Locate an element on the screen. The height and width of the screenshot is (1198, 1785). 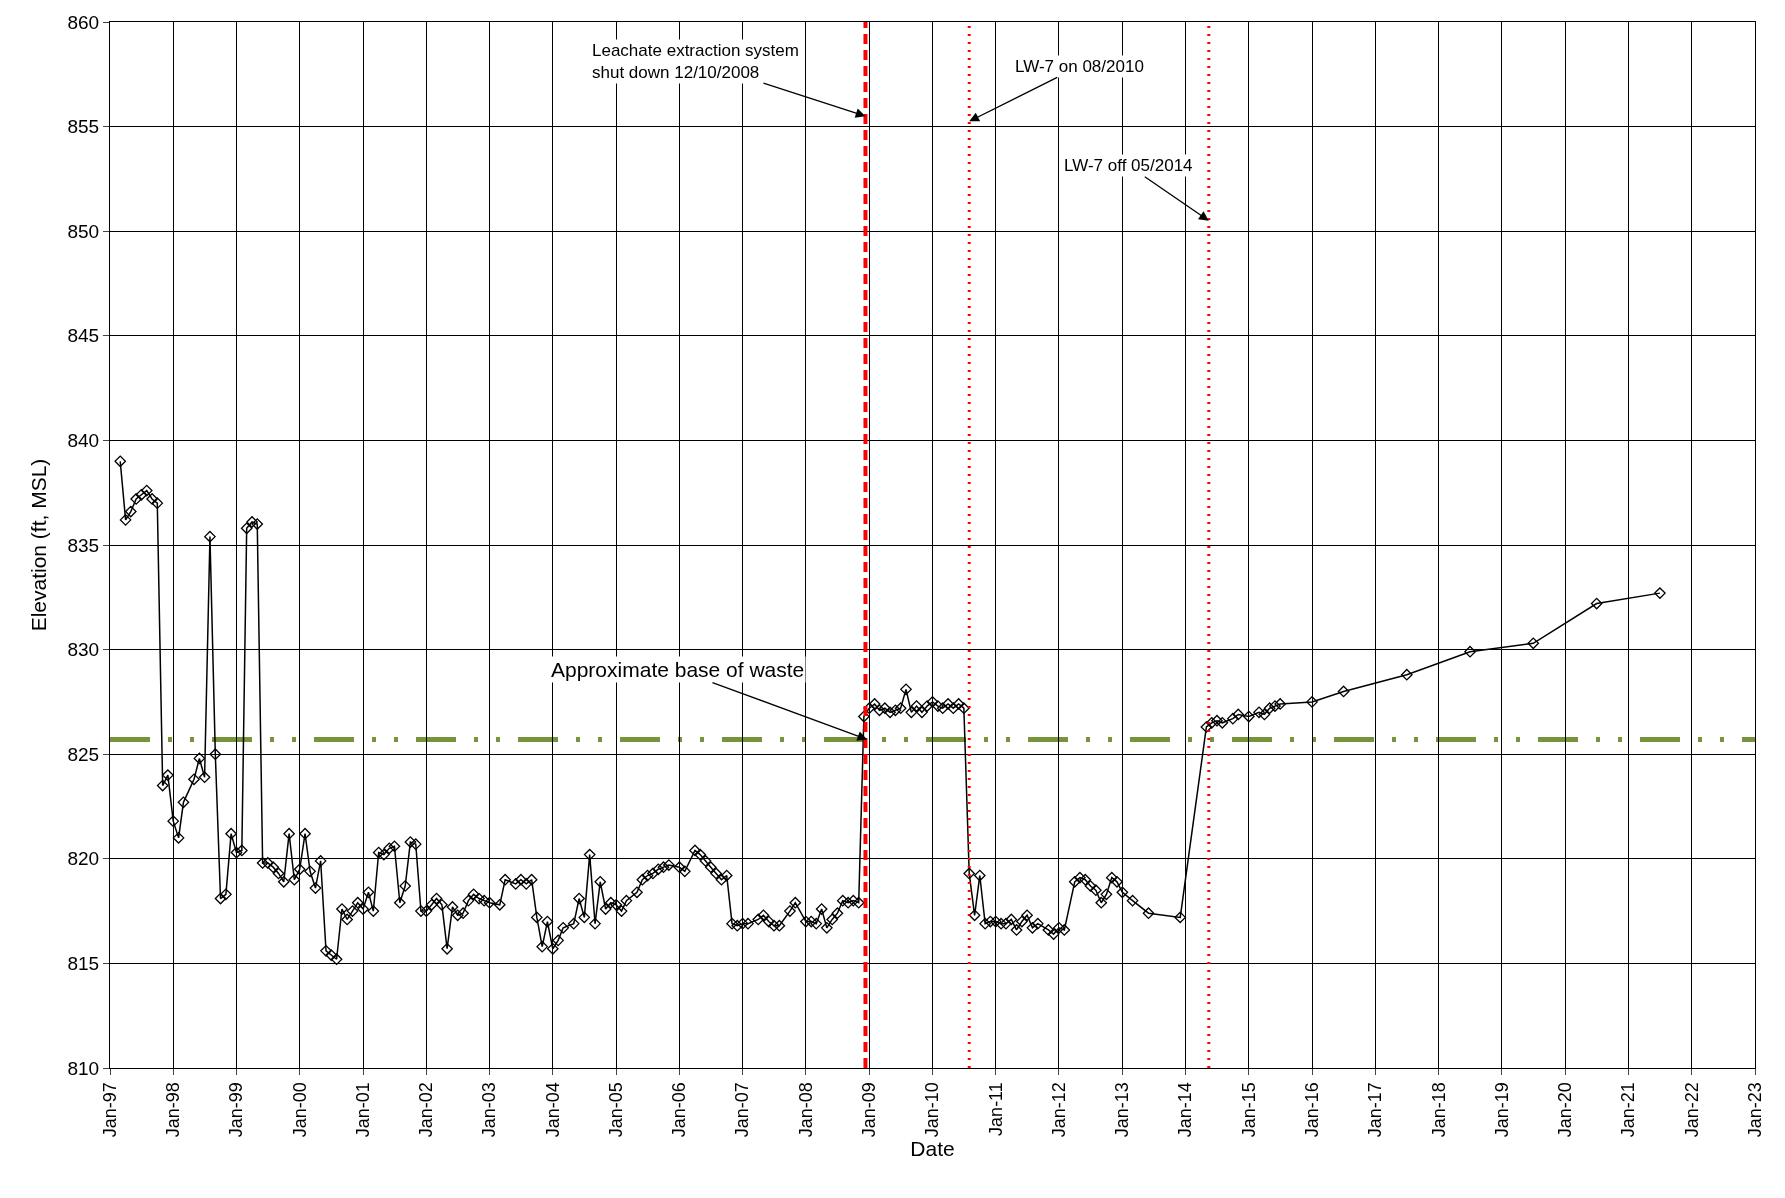
x-tick-label: Jan-98 is located at coordinates (173, 1110).